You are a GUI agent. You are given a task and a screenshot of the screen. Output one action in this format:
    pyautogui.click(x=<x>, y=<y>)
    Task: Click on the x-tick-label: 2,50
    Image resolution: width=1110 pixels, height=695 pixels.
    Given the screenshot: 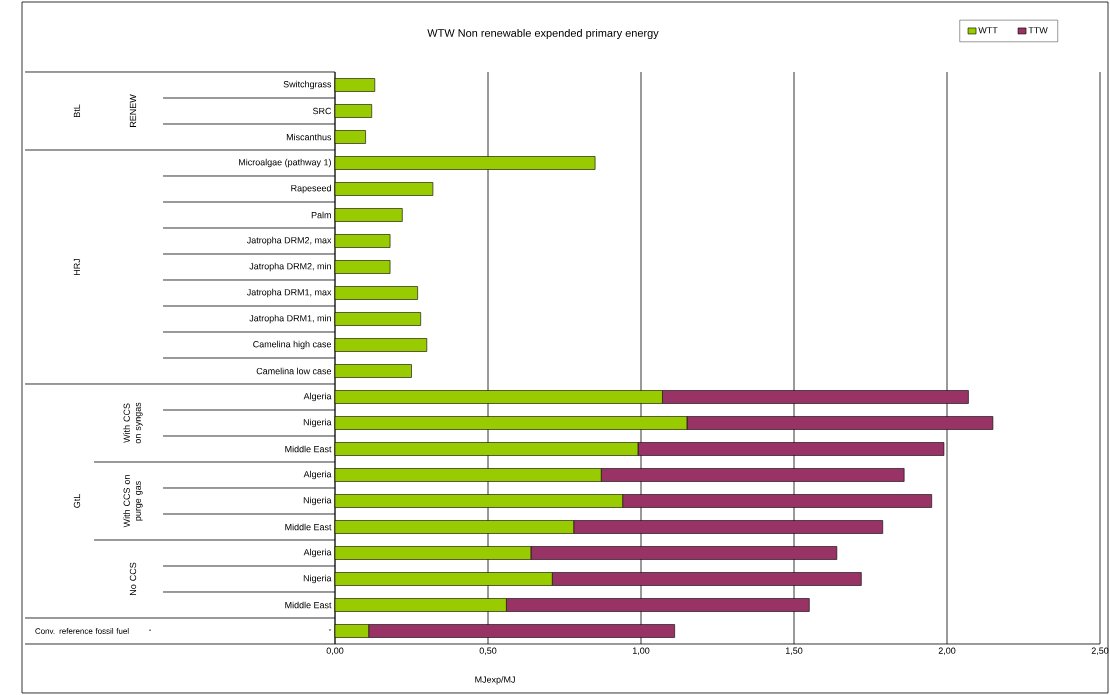 What is the action you would take?
    pyautogui.click(x=1100, y=651)
    